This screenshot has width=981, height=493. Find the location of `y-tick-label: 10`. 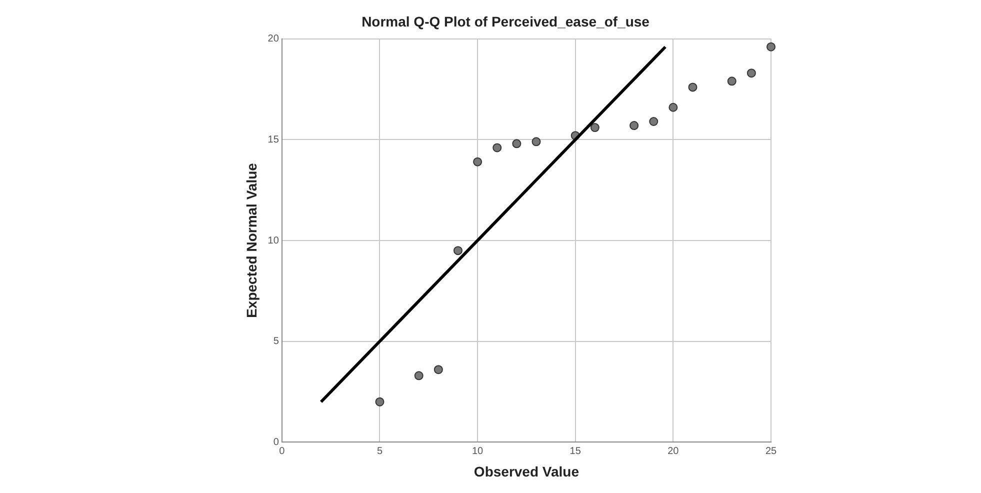

y-tick-label: 10 is located at coordinates (274, 240).